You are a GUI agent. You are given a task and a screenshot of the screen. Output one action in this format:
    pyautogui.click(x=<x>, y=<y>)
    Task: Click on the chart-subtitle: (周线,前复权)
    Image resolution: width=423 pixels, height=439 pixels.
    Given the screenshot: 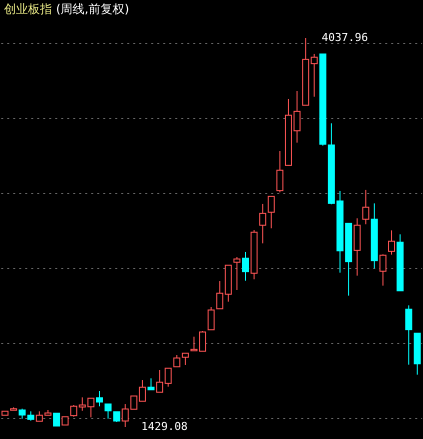 What is the action you would take?
    pyautogui.click(x=93, y=9)
    